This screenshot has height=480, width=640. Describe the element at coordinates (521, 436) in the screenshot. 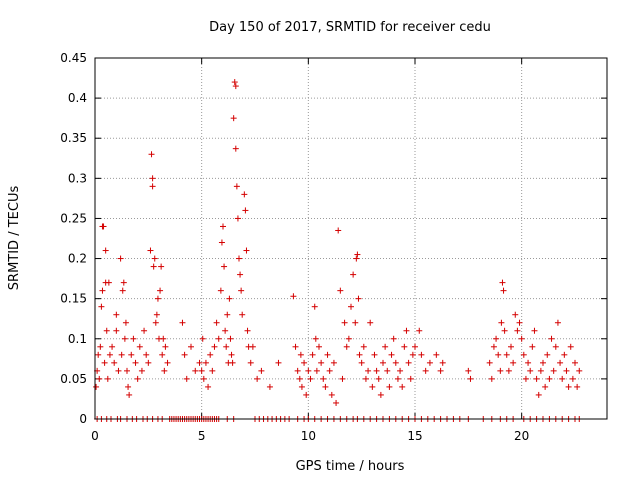

I see `x-tick-label: 20` at that location.